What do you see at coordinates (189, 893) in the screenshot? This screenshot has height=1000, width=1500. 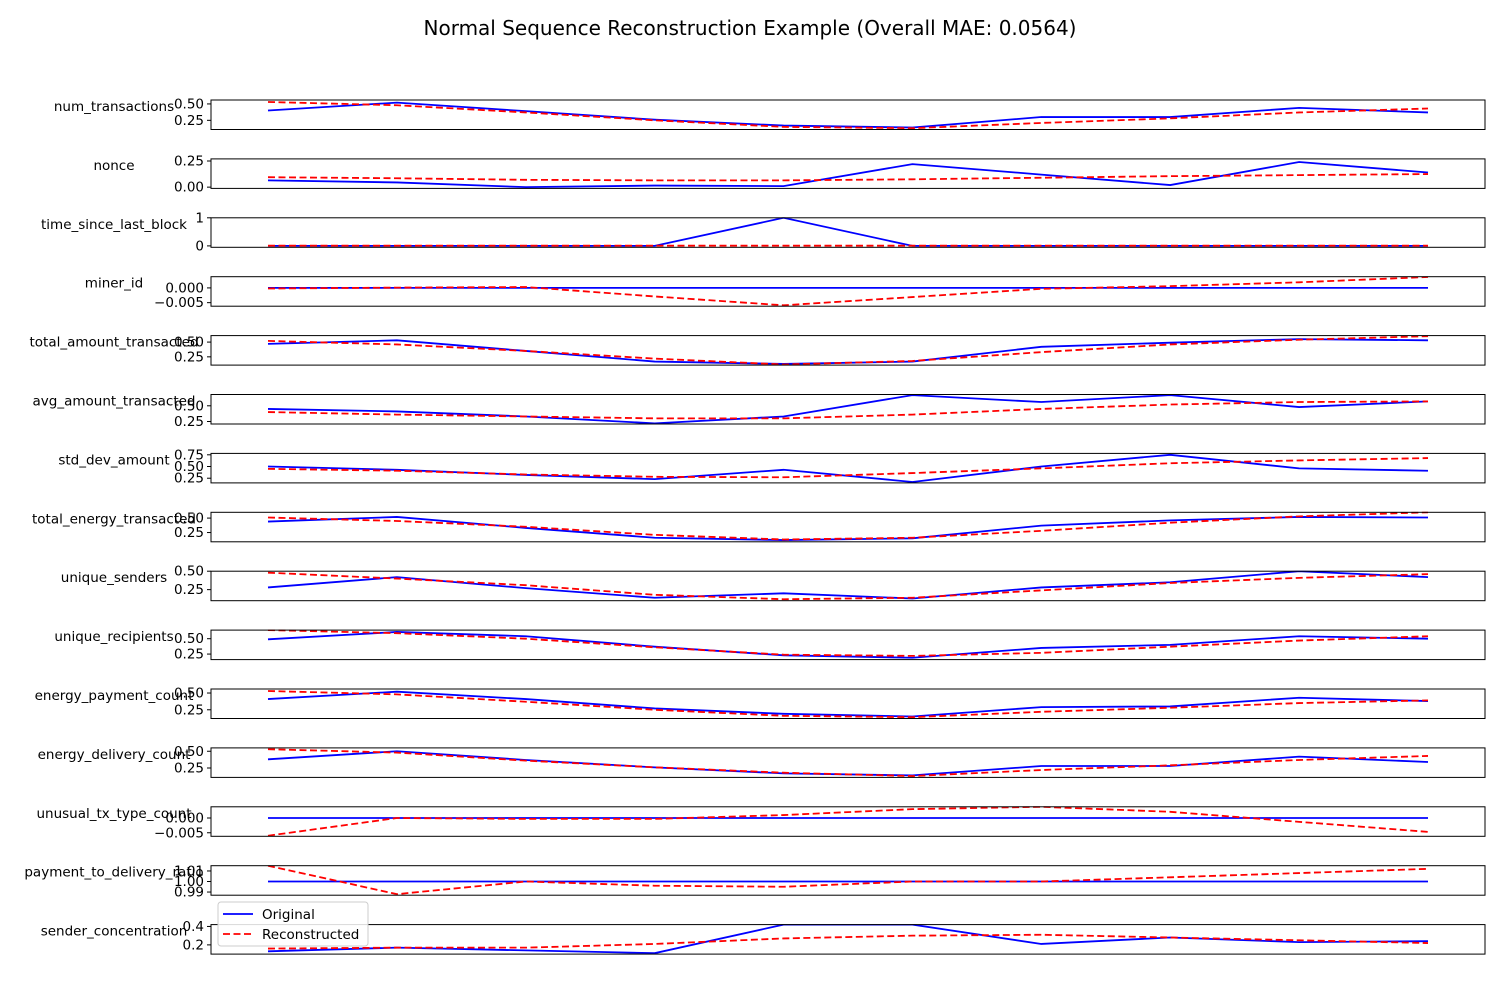 I see `y-tick-label: 0.99` at bounding box center [189, 893].